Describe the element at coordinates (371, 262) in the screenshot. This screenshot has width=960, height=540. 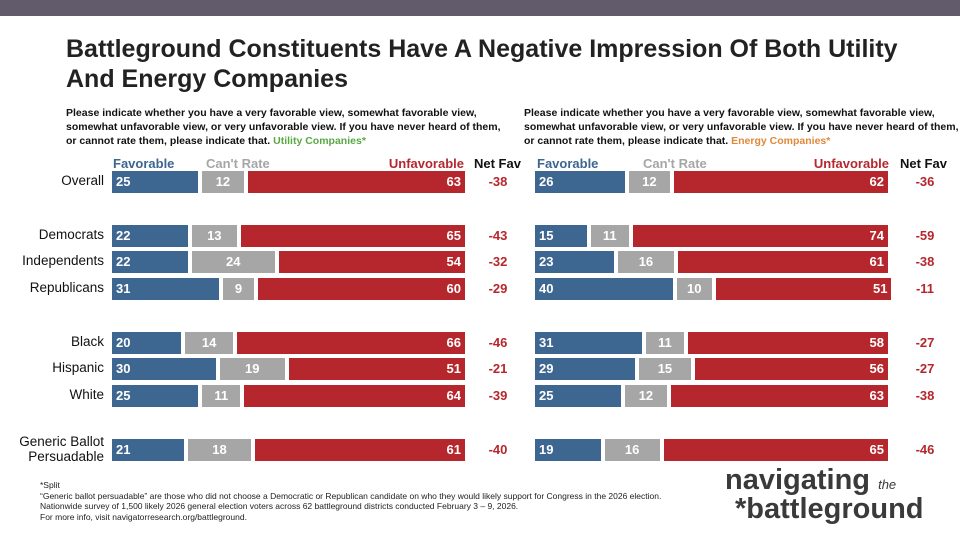
I see `unfavorable-bar: 54` at that location.